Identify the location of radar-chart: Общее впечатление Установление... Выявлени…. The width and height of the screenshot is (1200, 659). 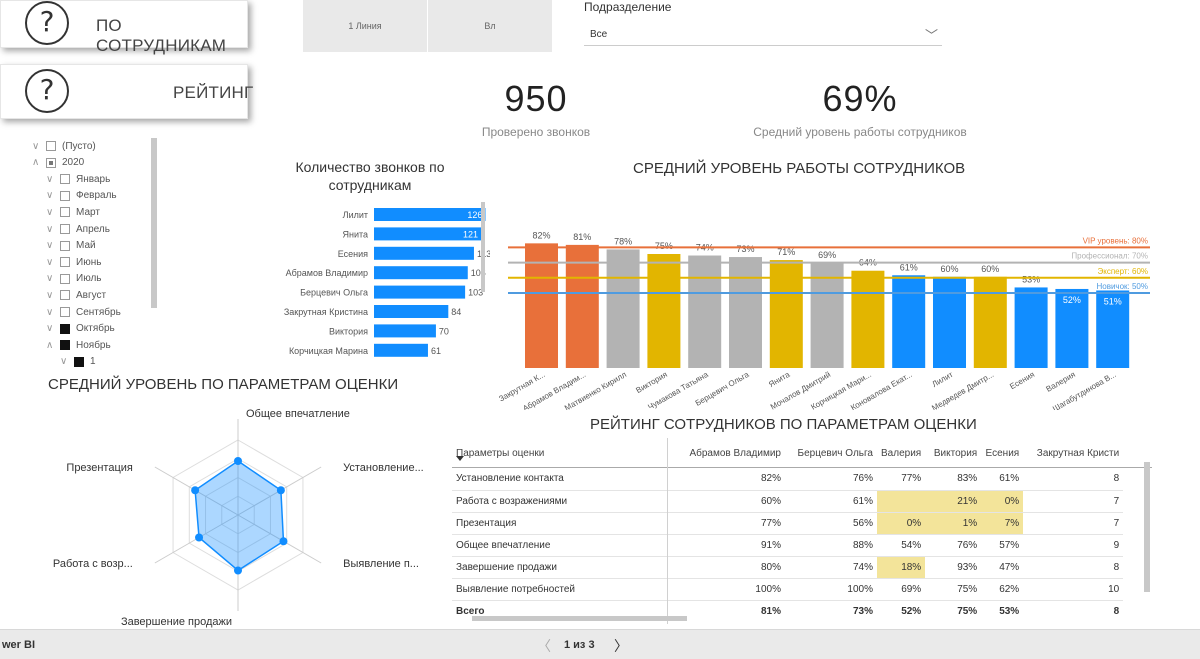
(238, 518).